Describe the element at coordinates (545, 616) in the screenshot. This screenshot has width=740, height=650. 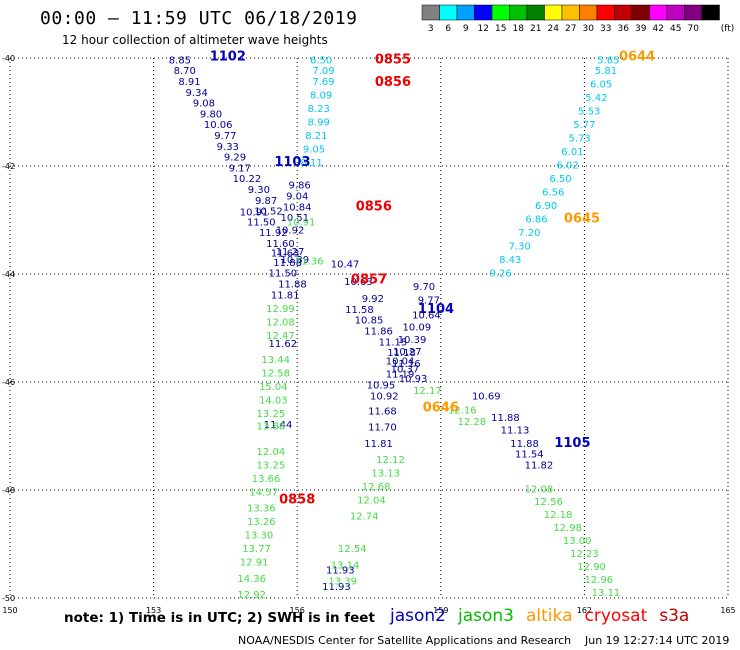
I see `legend: jason2 jason3 altika cryosat s3a` at that location.